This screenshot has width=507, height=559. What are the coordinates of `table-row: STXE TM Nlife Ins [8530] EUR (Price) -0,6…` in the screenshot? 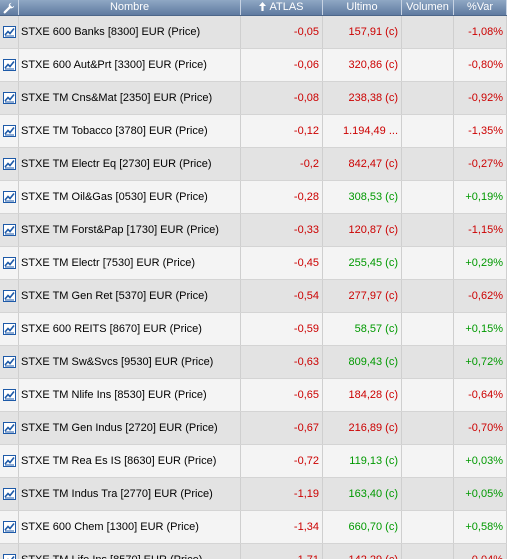 It's located at (253, 395).